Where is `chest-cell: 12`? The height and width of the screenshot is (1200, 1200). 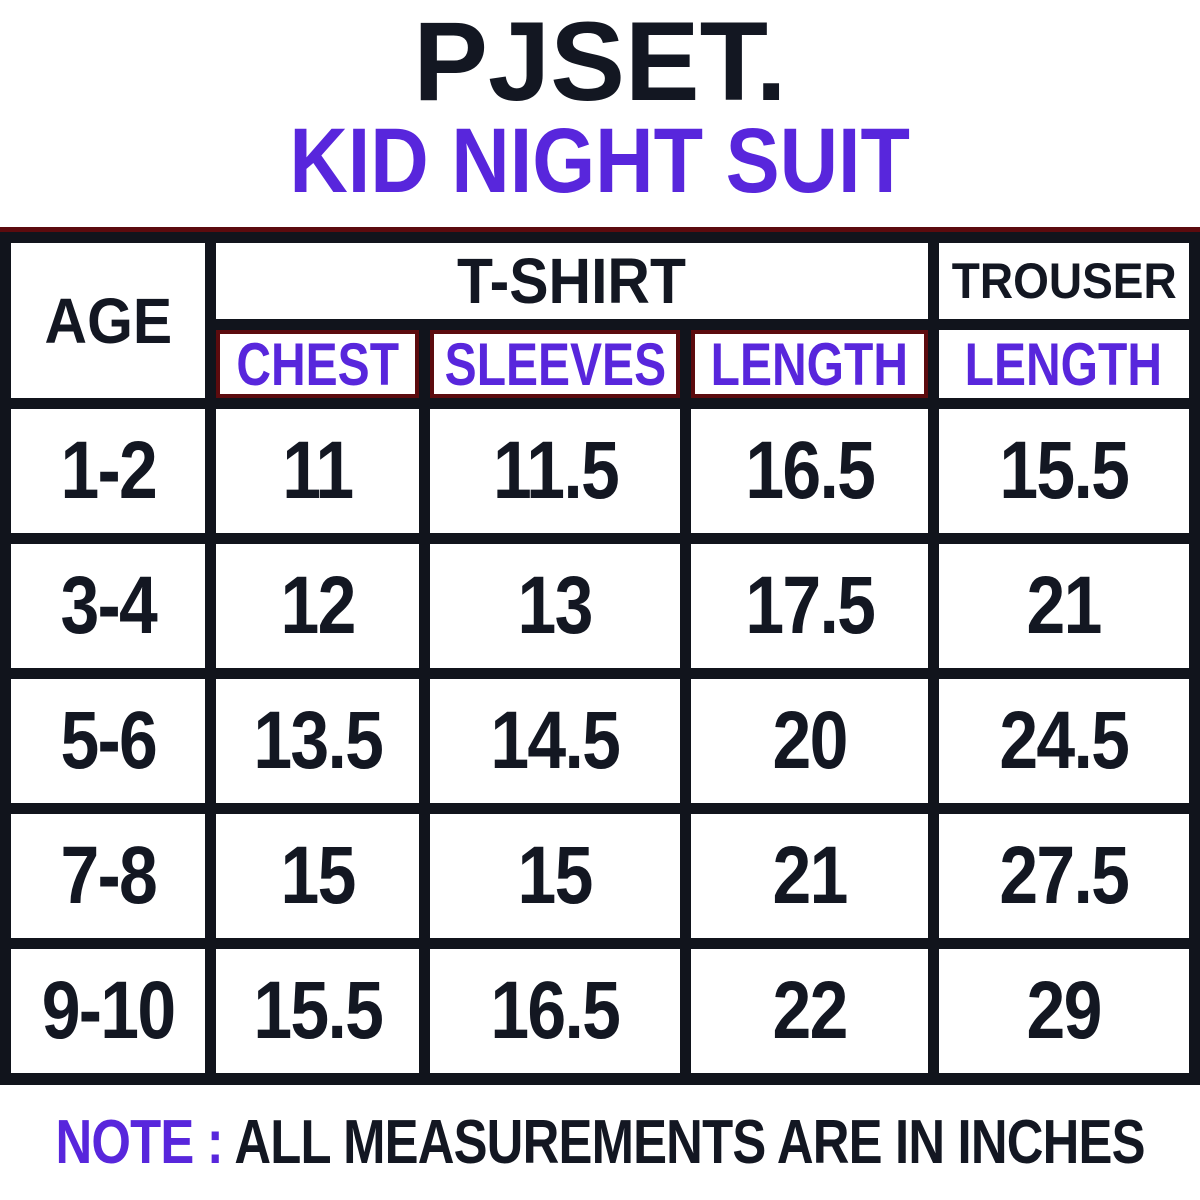
chest-cell: 12 is located at coordinates (317, 606).